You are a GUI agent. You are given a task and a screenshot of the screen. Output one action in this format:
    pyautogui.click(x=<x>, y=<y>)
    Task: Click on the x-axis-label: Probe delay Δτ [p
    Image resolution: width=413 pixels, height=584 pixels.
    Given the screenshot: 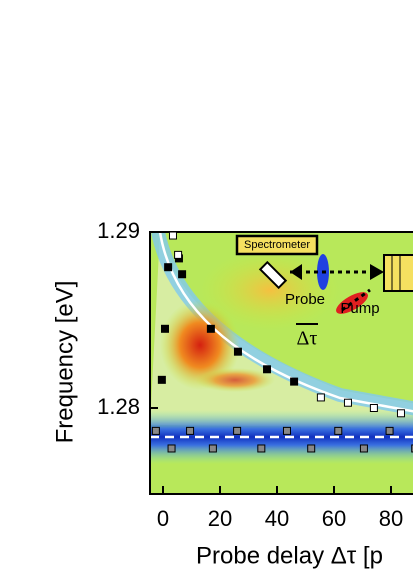 What is the action you would take?
    pyautogui.click(x=289, y=555)
    